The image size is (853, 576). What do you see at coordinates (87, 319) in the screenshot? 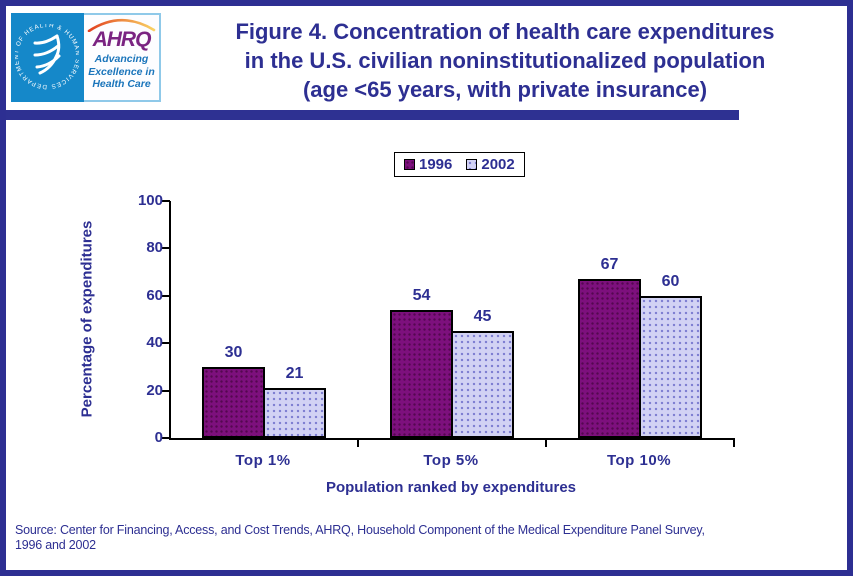
I see `y-axis-title: Percentage of expenditures` at bounding box center [87, 319].